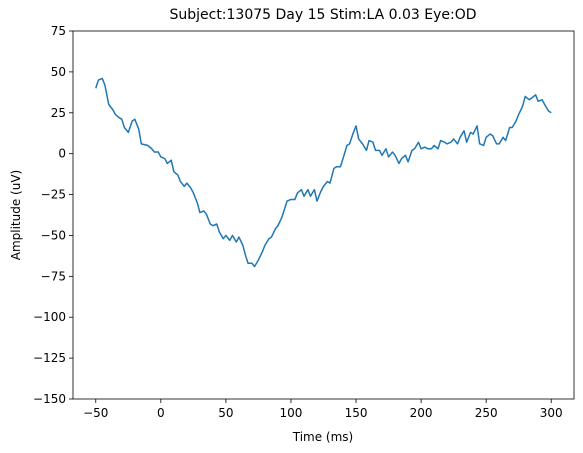 This screenshot has width=583, height=453. I want to click on y-tick-label: 25, so click(58, 113).